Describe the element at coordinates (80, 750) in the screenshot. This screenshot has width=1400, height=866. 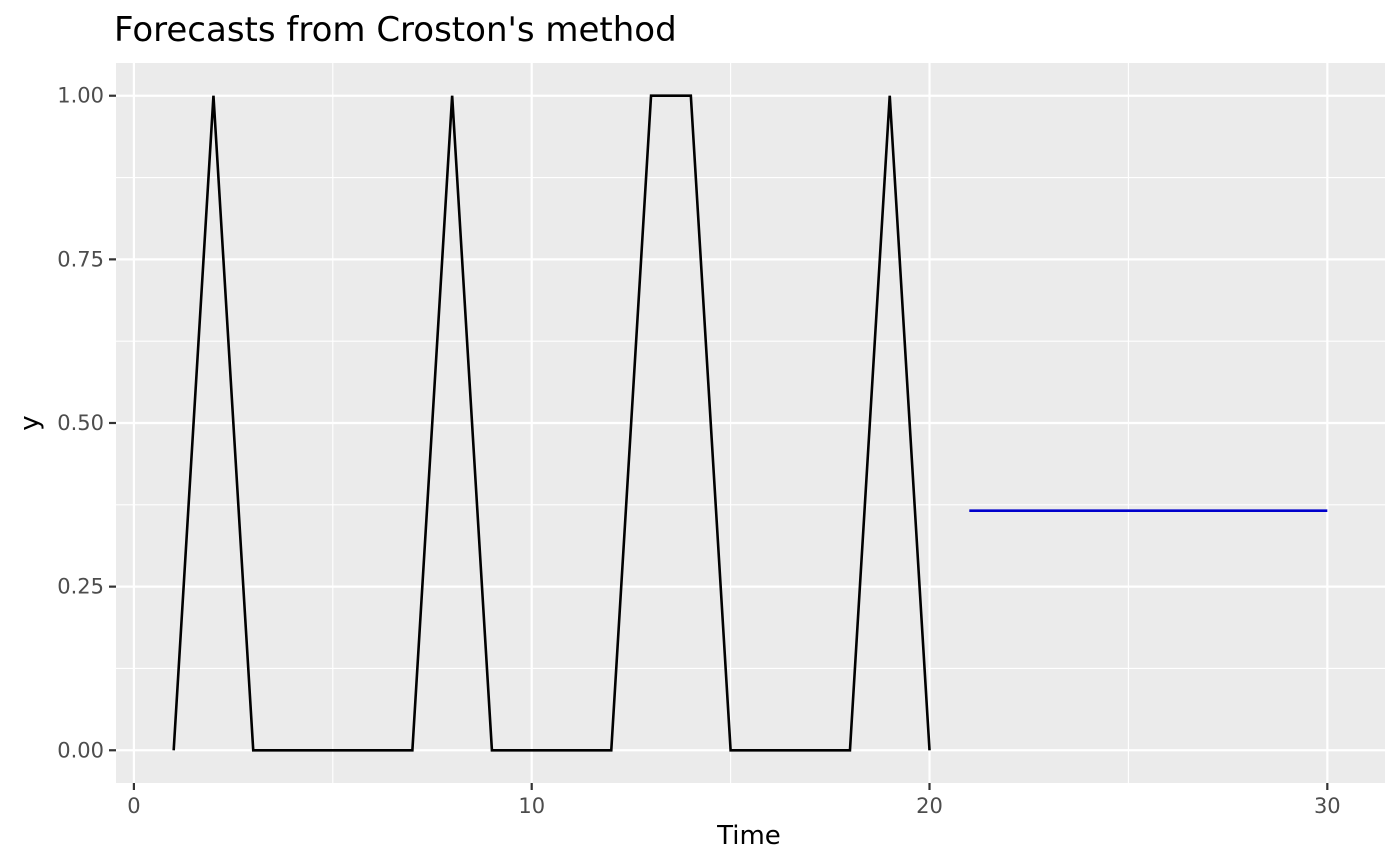
I see `y-tick-label: 0.00` at that location.